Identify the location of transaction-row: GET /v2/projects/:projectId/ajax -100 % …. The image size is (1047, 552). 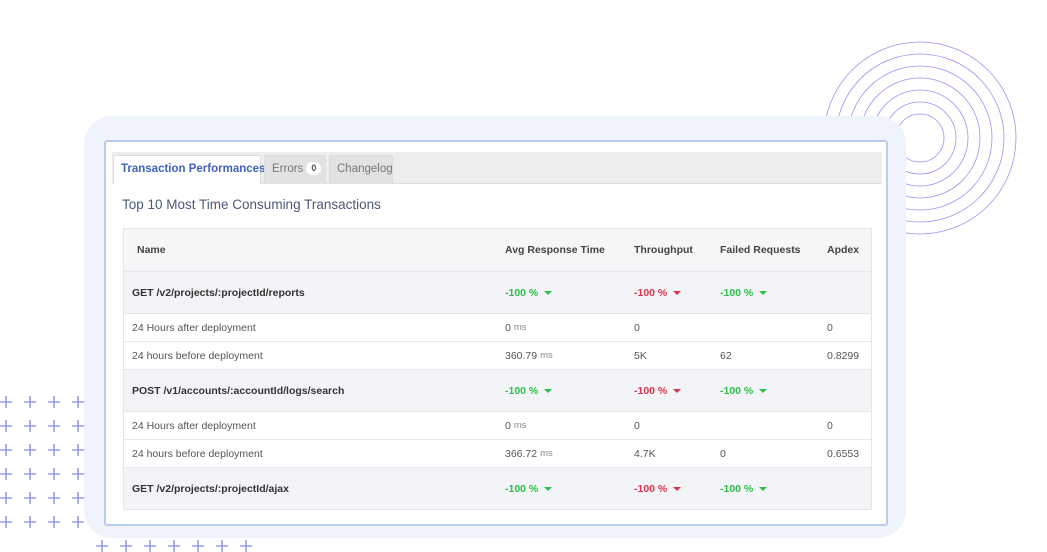
(497, 488).